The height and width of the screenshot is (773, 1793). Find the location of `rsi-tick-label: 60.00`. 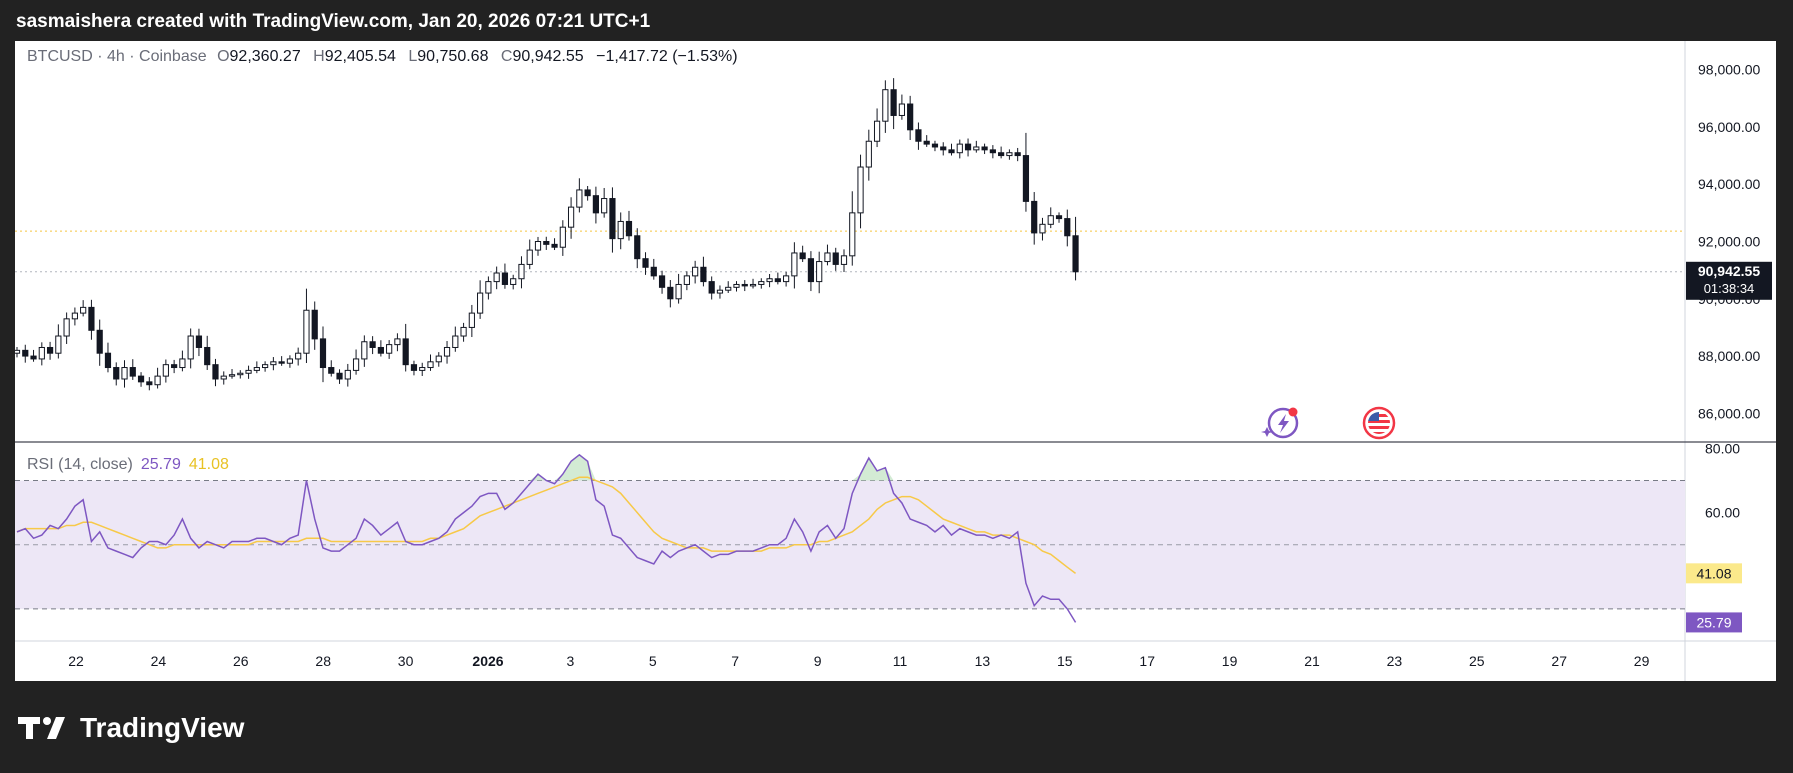

rsi-tick-label: 60.00 is located at coordinates (1722, 513).